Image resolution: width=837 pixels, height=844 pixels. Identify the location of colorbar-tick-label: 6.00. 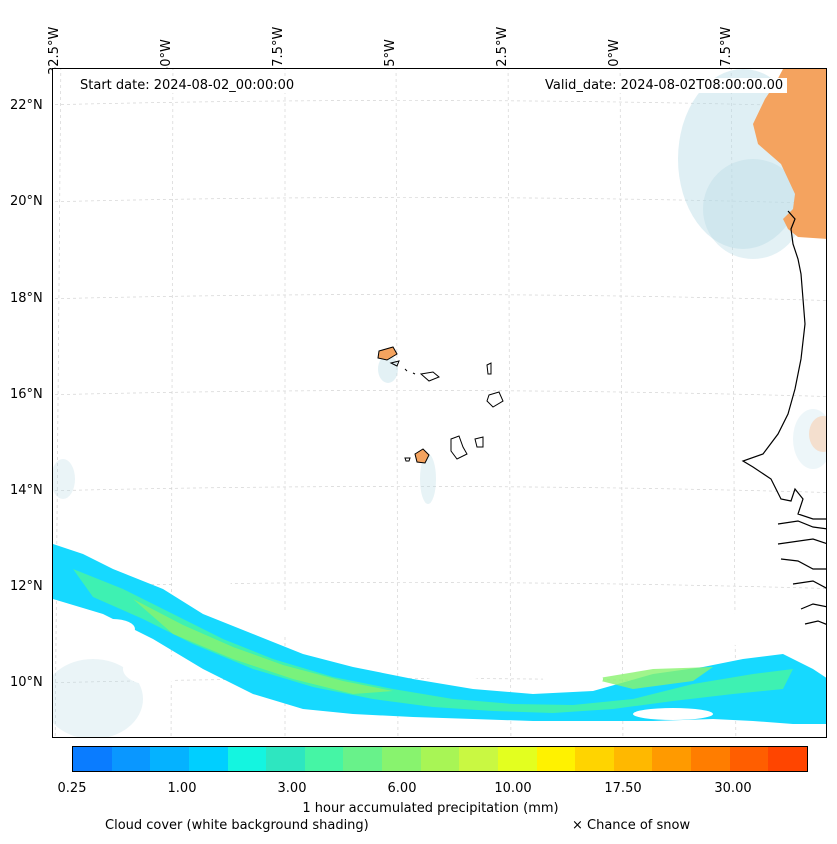
(402, 788).